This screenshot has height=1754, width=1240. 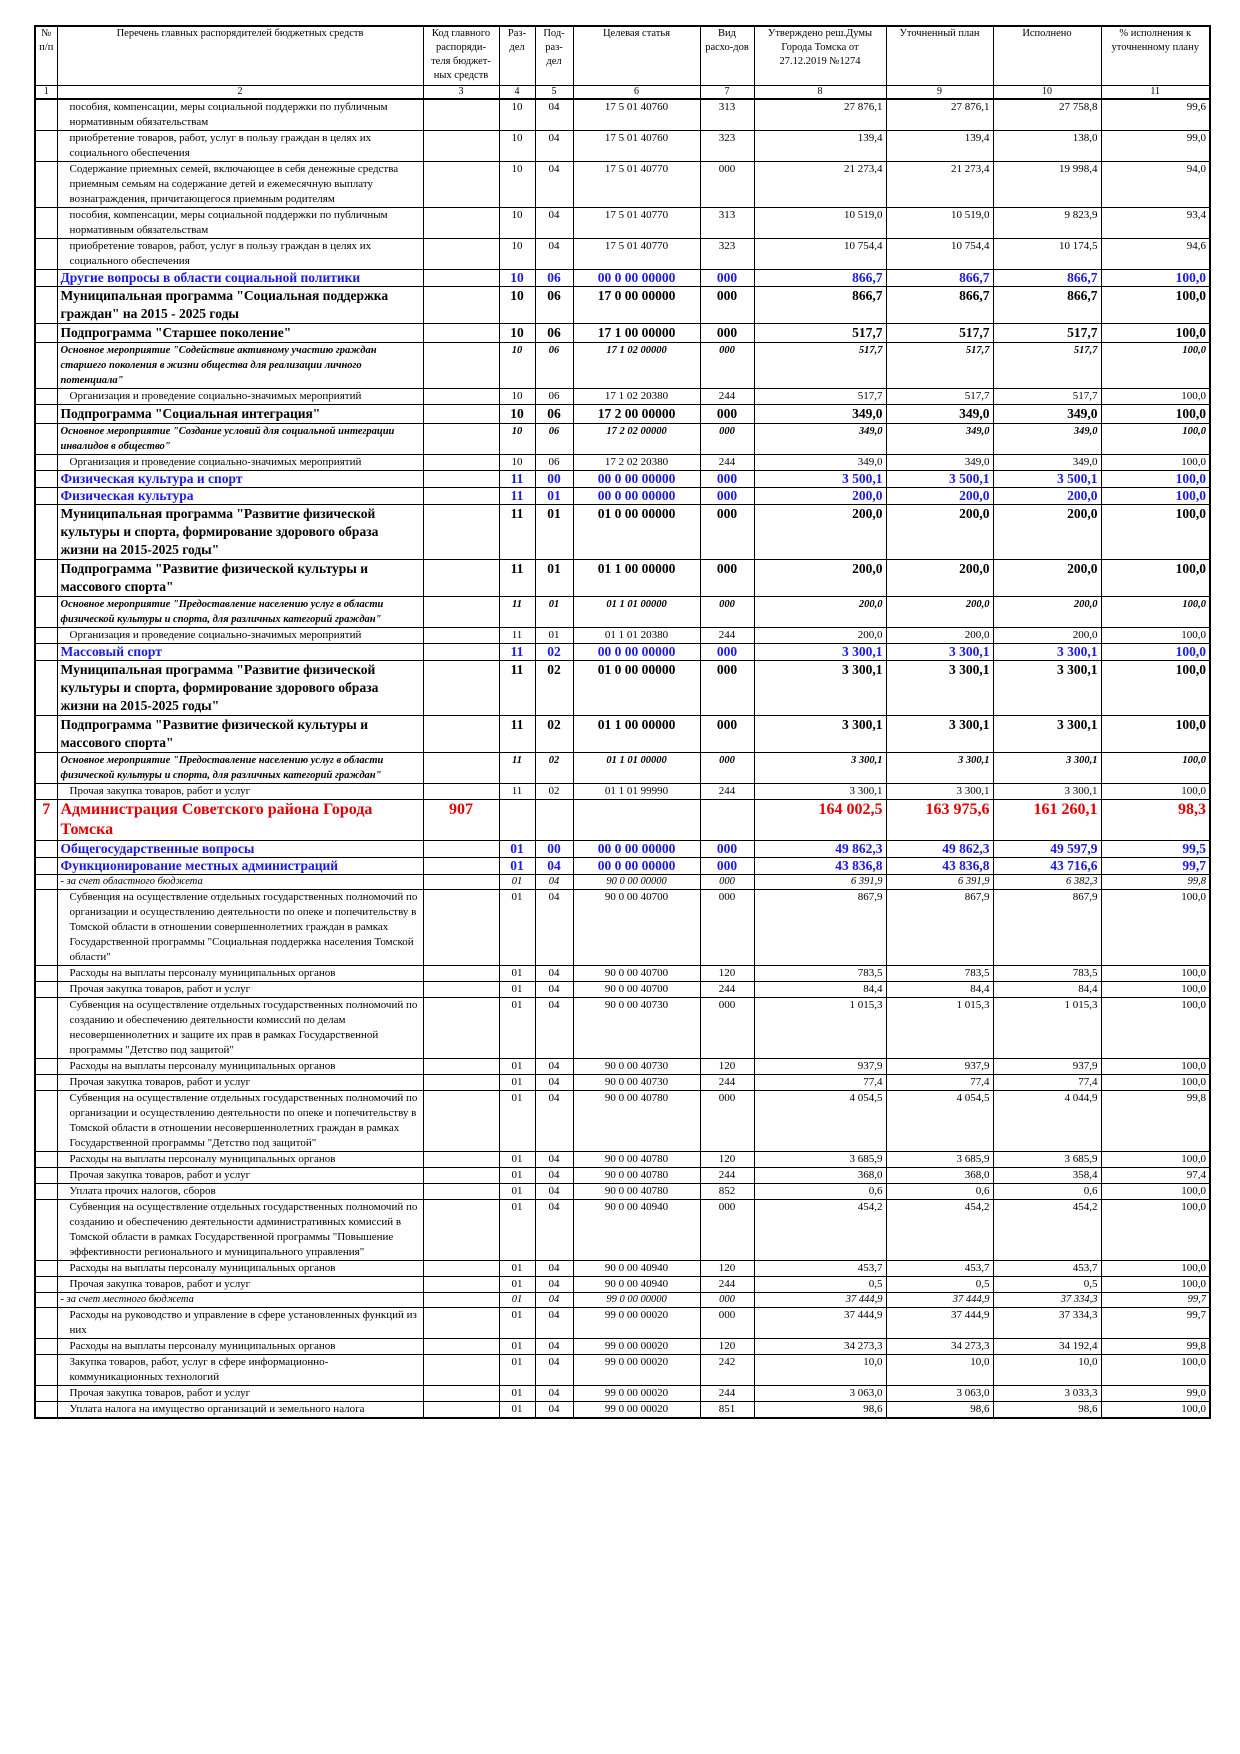 What do you see at coordinates (727, 1346) in the screenshot?
I see `table-cell: 120` at bounding box center [727, 1346].